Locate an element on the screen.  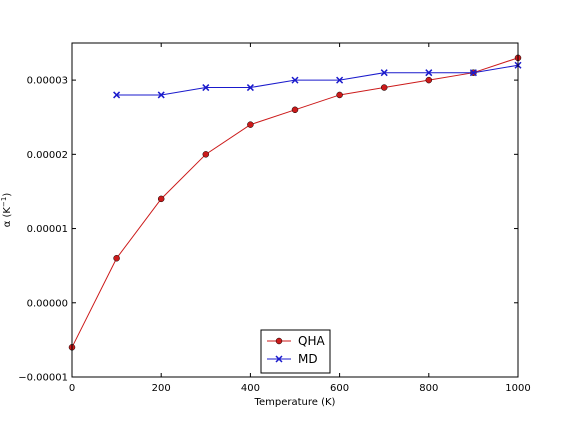
y-tick-label: 0.00001 is located at coordinates (47, 229).